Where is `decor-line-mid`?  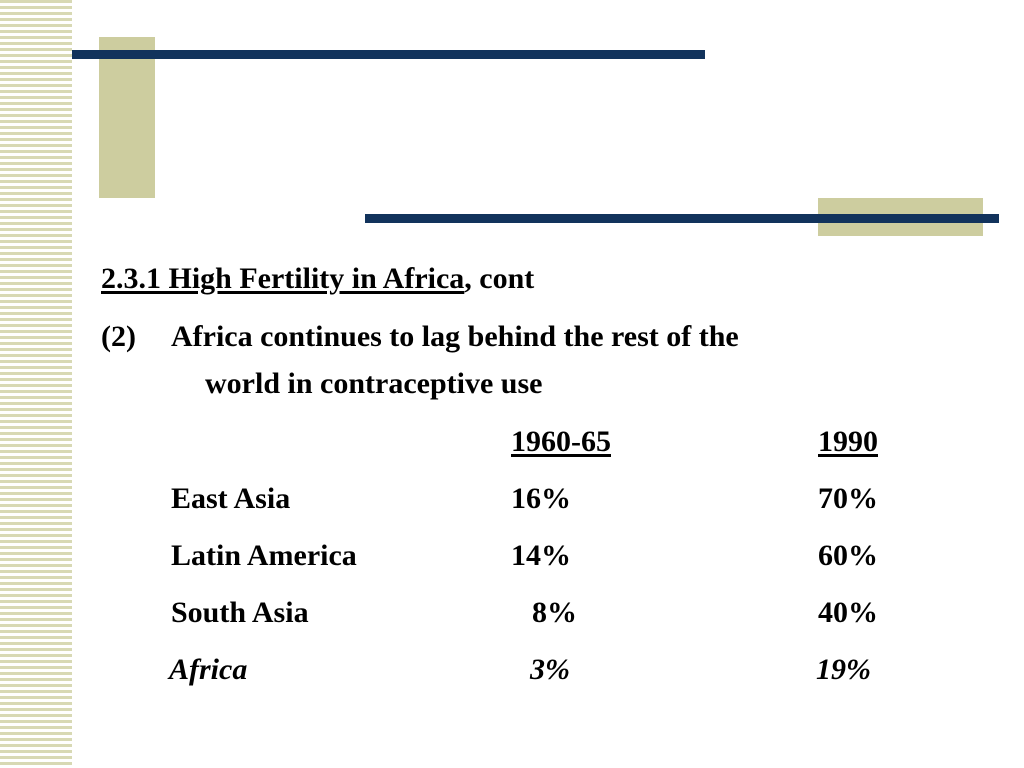
decor-line-mid is located at coordinates (682, 218).